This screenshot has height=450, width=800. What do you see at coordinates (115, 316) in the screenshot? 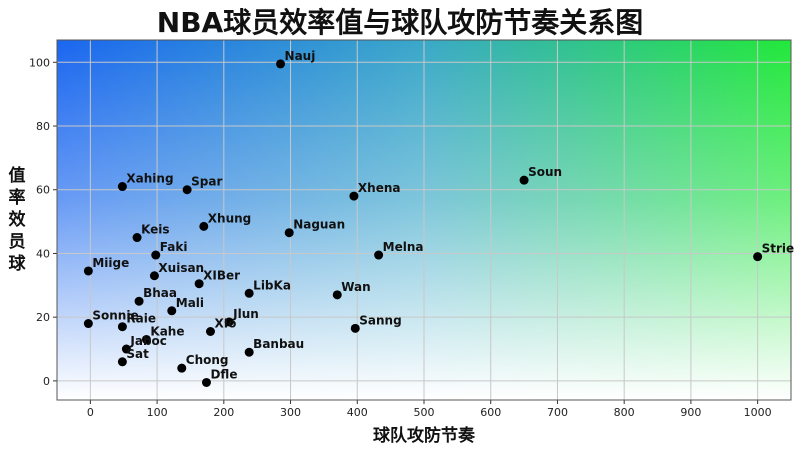
I see `data-point-label: Sonnie` at bounding box center [115, 316].